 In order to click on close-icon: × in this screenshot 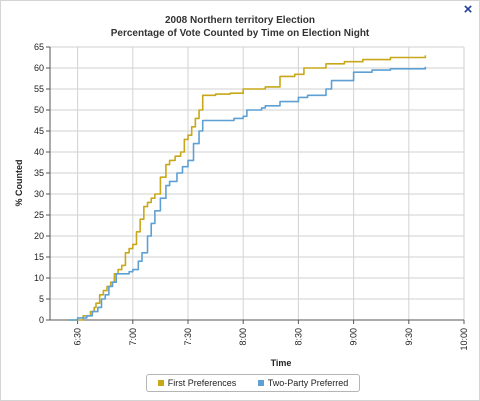, I will do `click(468, 9)`.